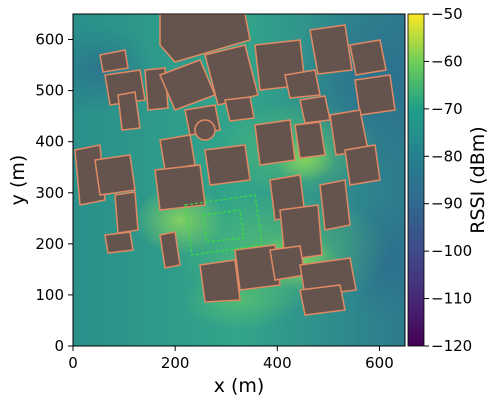  Describe the element at coordinates (451, 346) in the screenshot. I see `colorbar-tick-label: −120` at that location.